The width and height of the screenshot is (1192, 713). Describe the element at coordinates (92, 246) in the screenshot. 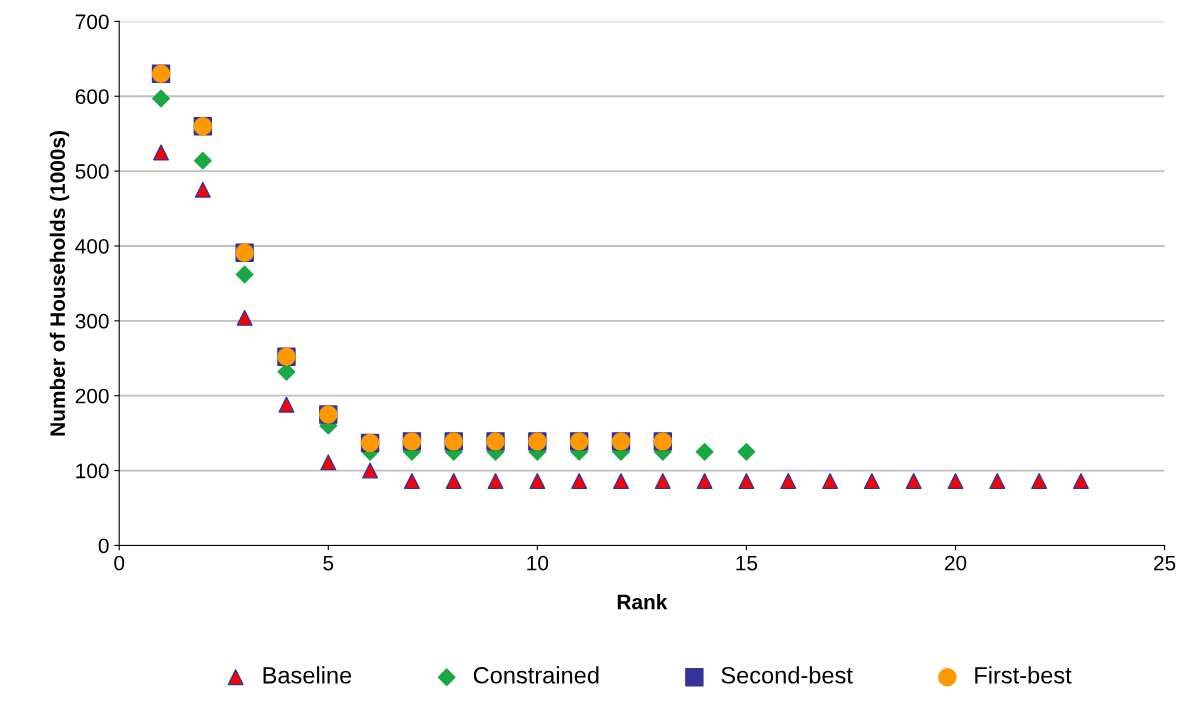

I see `y-tick-label: 400` at that location.